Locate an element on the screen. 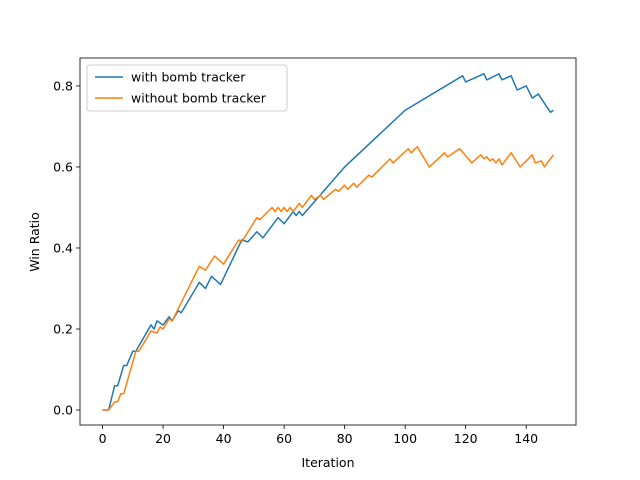  y-tick-label: 0.2 is located at coordinates (63, 328).